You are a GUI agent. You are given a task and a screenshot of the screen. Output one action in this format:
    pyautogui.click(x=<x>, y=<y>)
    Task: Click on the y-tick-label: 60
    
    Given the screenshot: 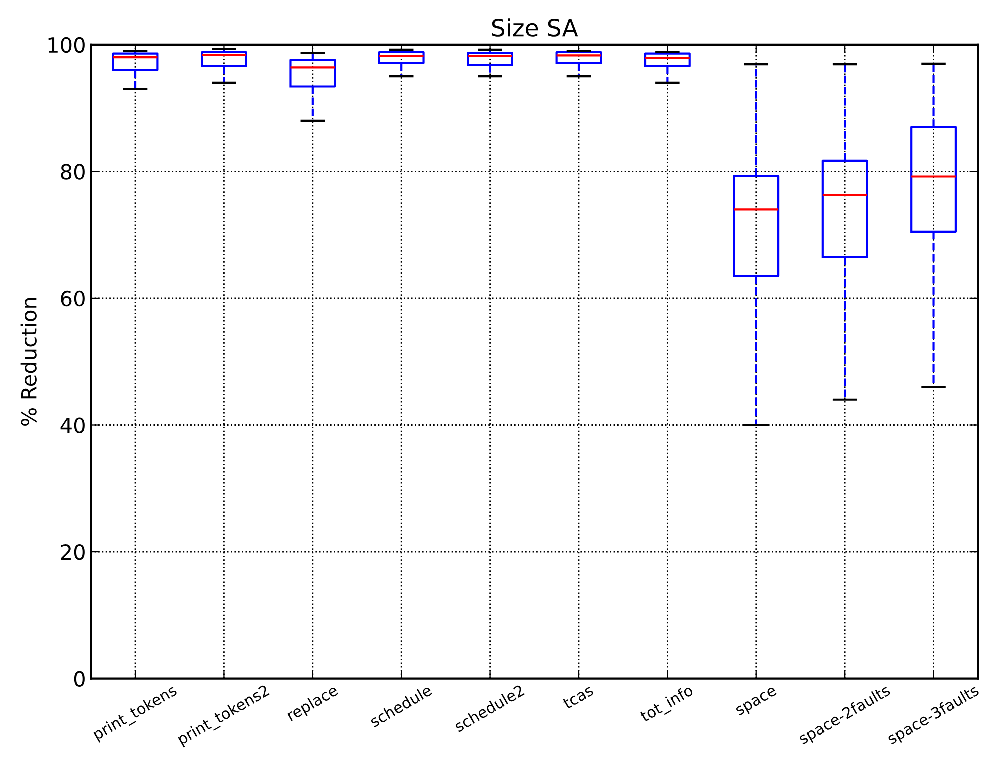 What is the action you would take?
    pyautogui.click(x=73, y=298)
    